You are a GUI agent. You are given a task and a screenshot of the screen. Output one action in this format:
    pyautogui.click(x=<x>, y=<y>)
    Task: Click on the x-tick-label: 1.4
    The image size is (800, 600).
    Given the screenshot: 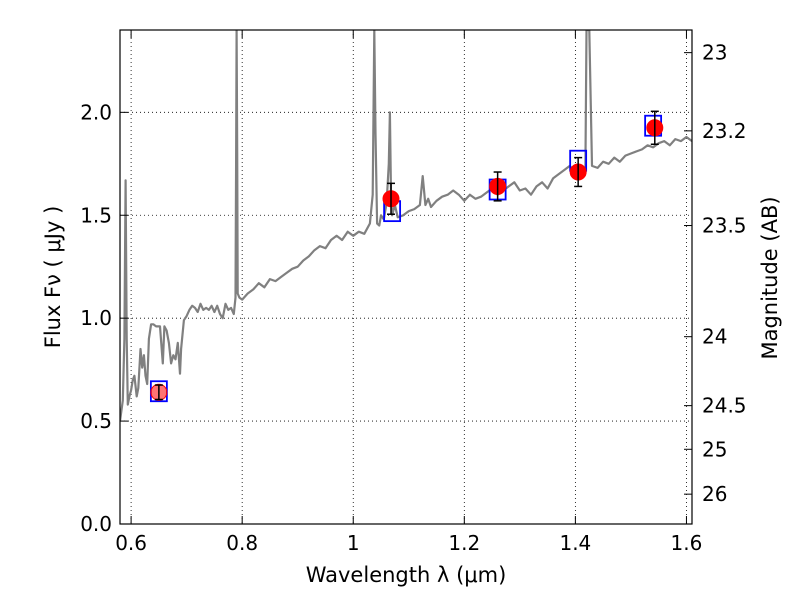 What is the action you would take?
    pyautogui.click(x=575, y=543)
    